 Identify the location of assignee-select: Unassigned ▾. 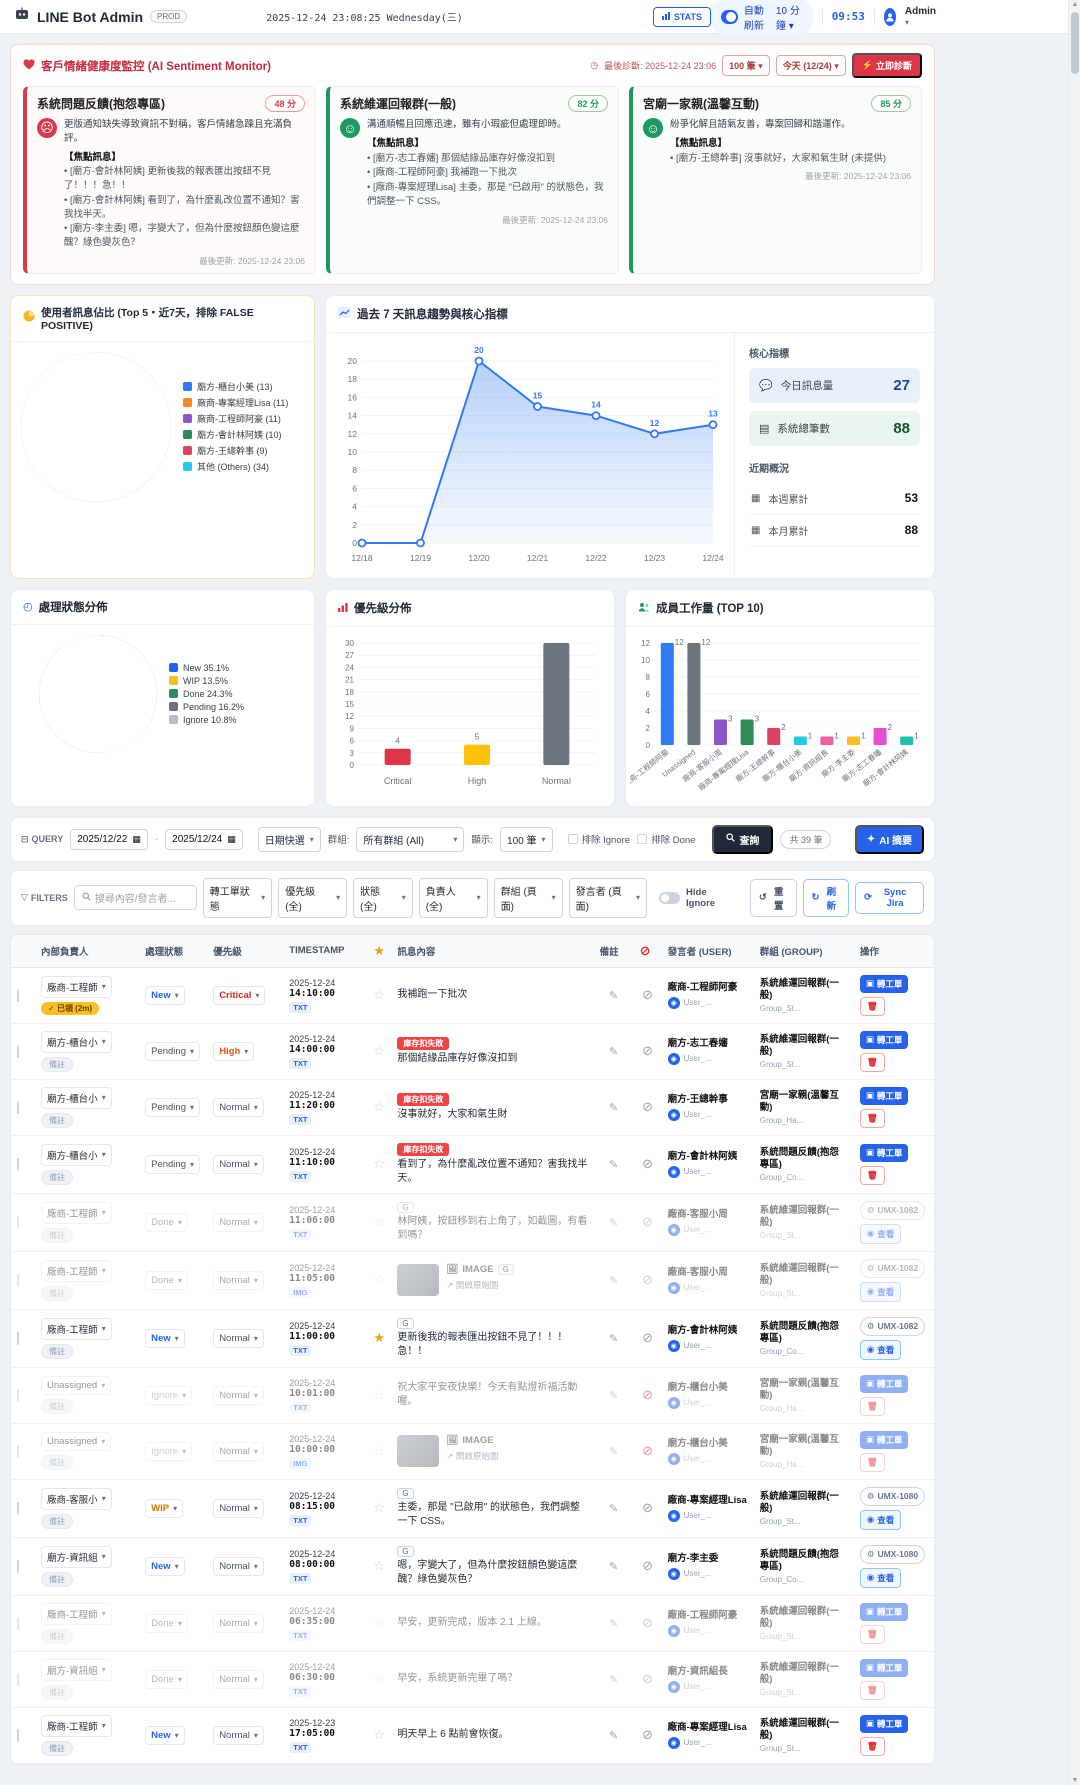
(76, 1442).